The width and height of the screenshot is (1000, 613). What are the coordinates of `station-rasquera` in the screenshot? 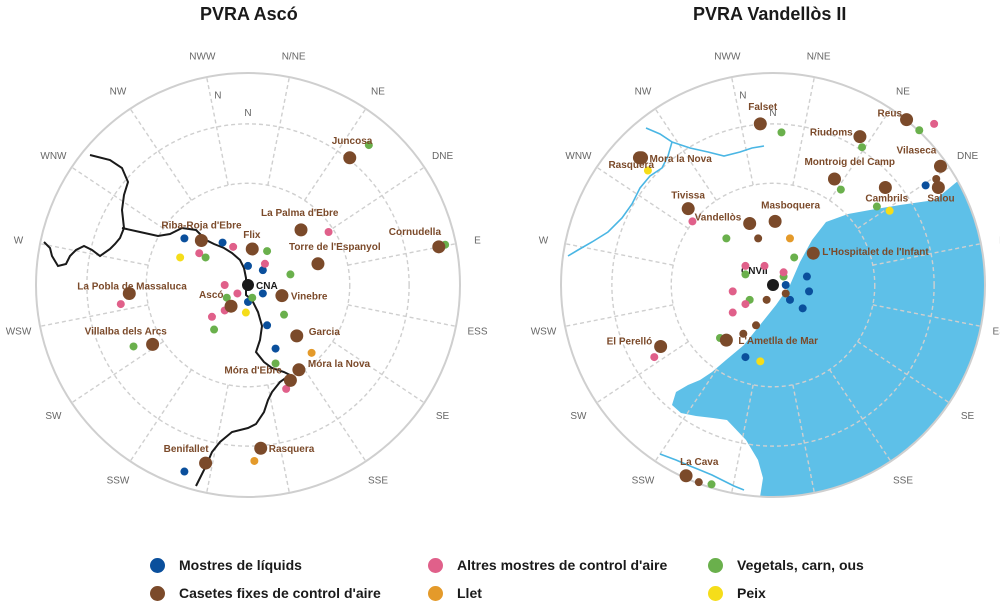 It's located at (261, 448).